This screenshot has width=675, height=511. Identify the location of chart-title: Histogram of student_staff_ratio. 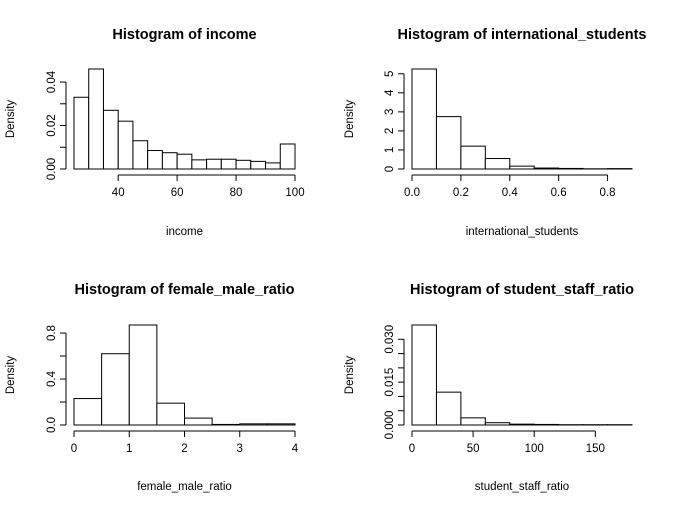
(522, 290).